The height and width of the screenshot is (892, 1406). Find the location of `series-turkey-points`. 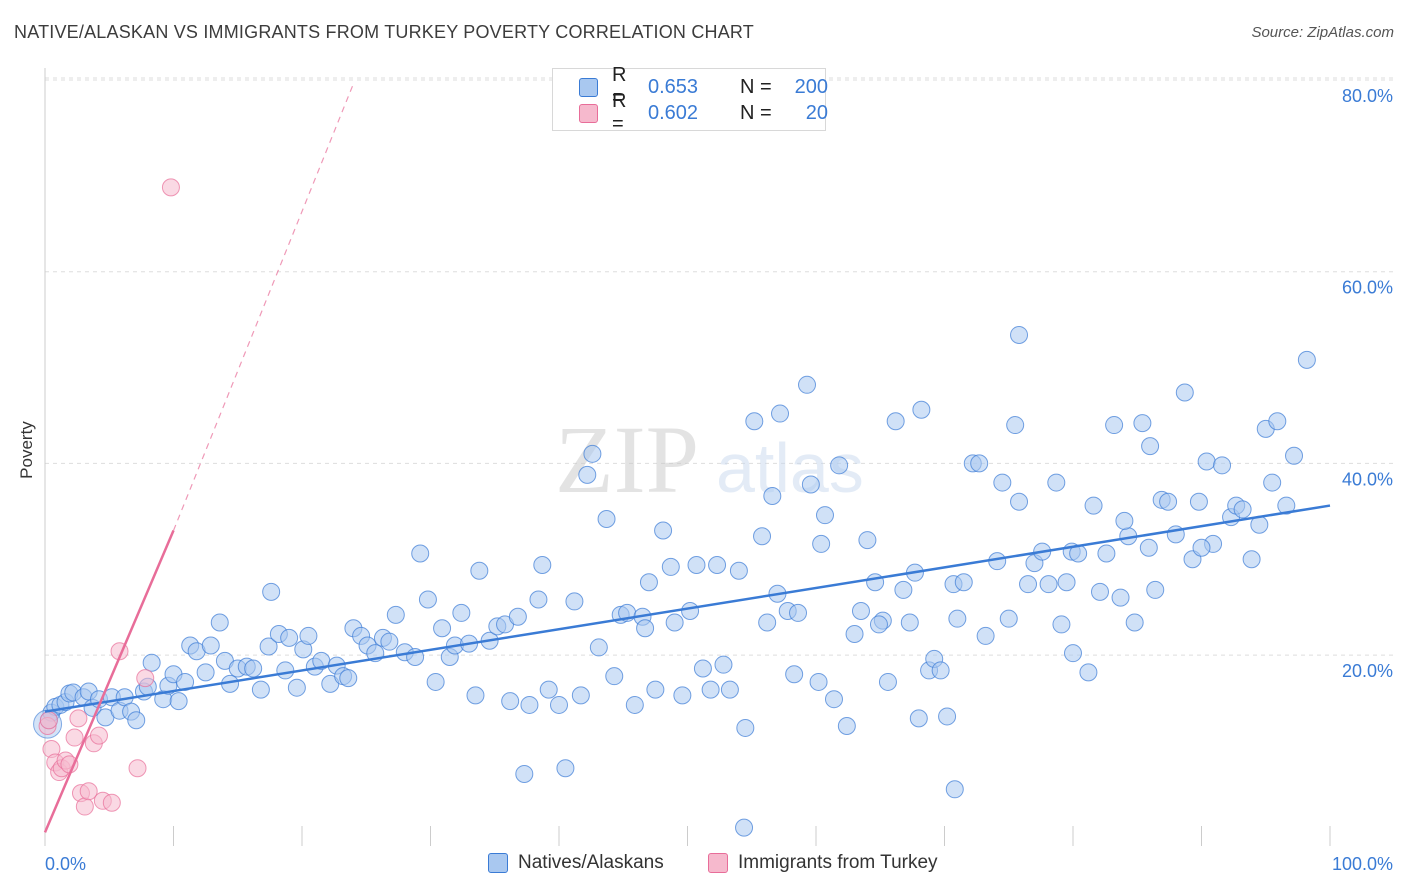

series-turkey-points is located at coordinates (109, 497).